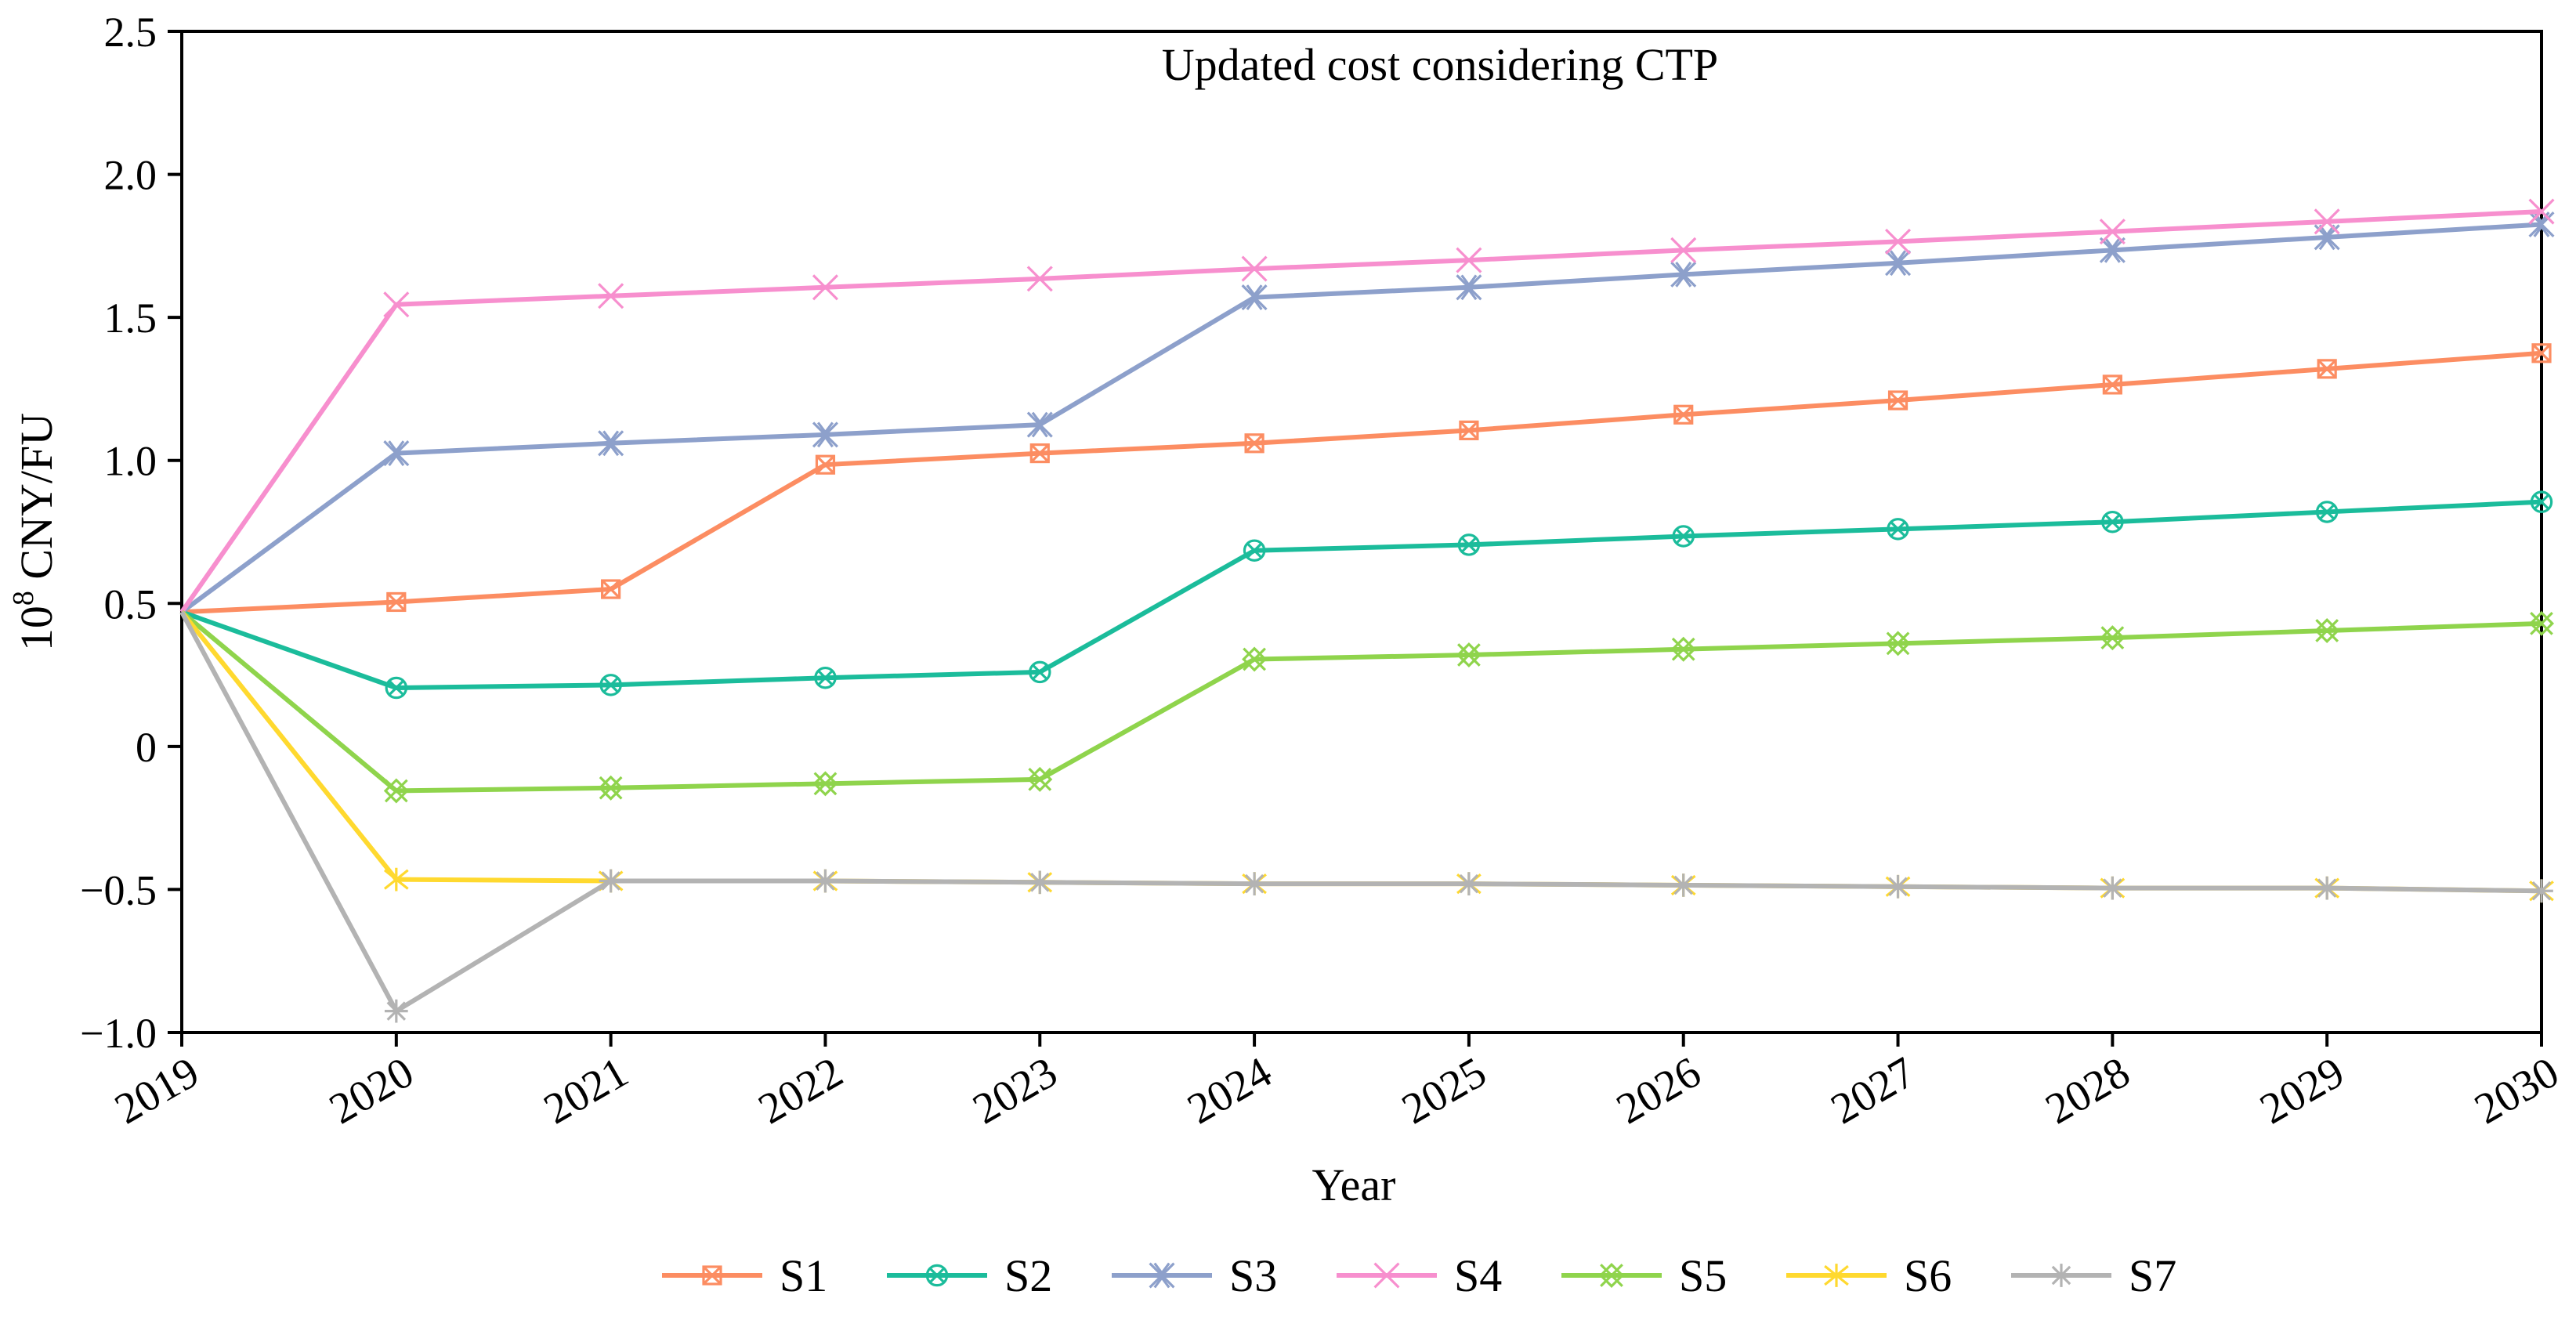  What do you see at coordinates (119, 890) in the screenshot?
I see `y-tick-label: −0.5` at bounding box center [119, 890].